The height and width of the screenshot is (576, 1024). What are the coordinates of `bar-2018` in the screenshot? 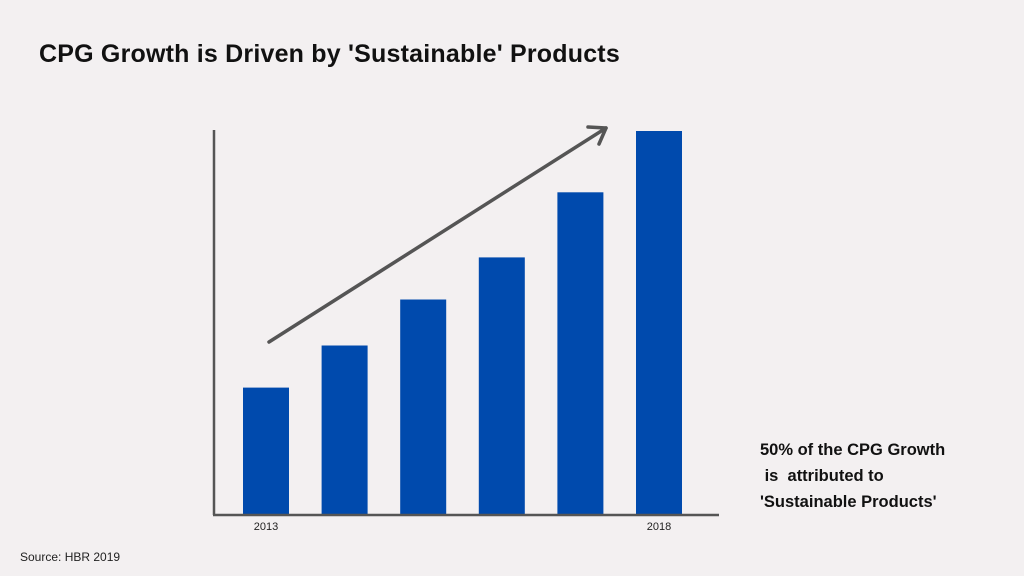 It's located at (659, 322).